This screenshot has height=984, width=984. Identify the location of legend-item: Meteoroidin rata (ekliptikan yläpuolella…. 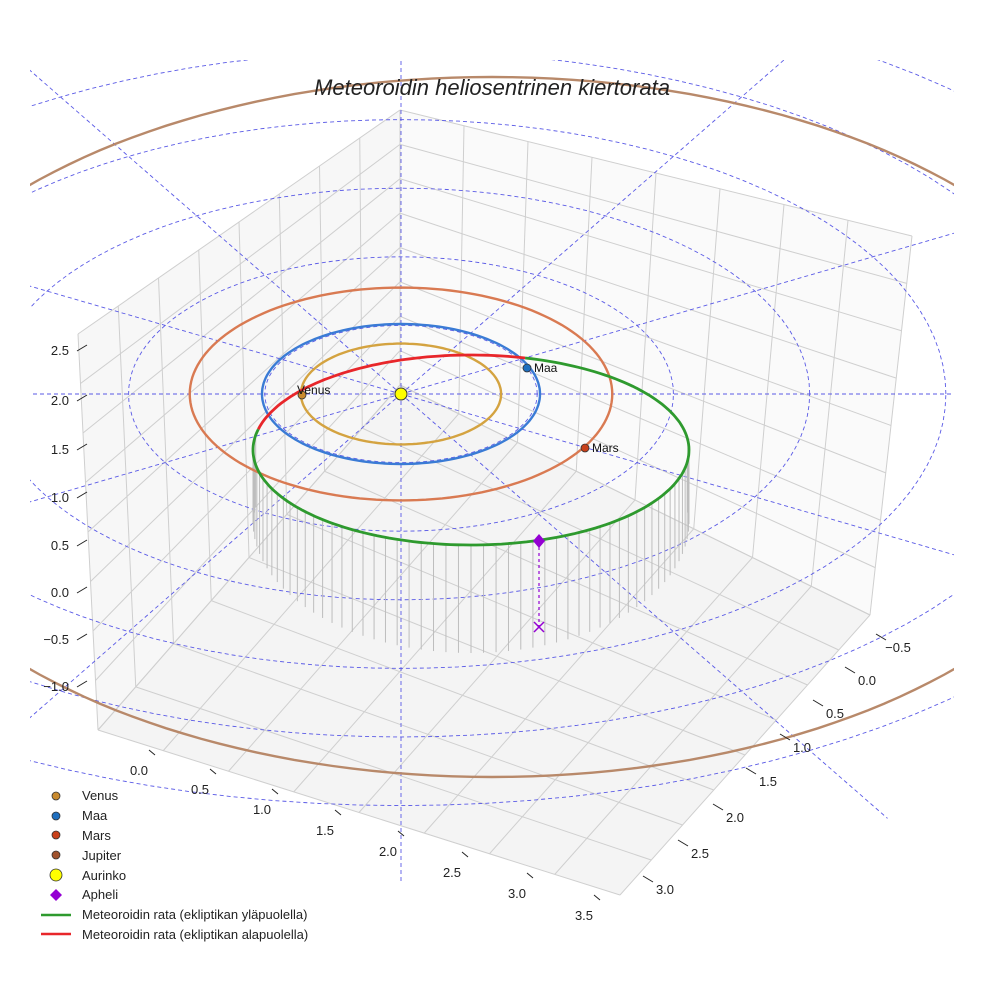
(173, 915).